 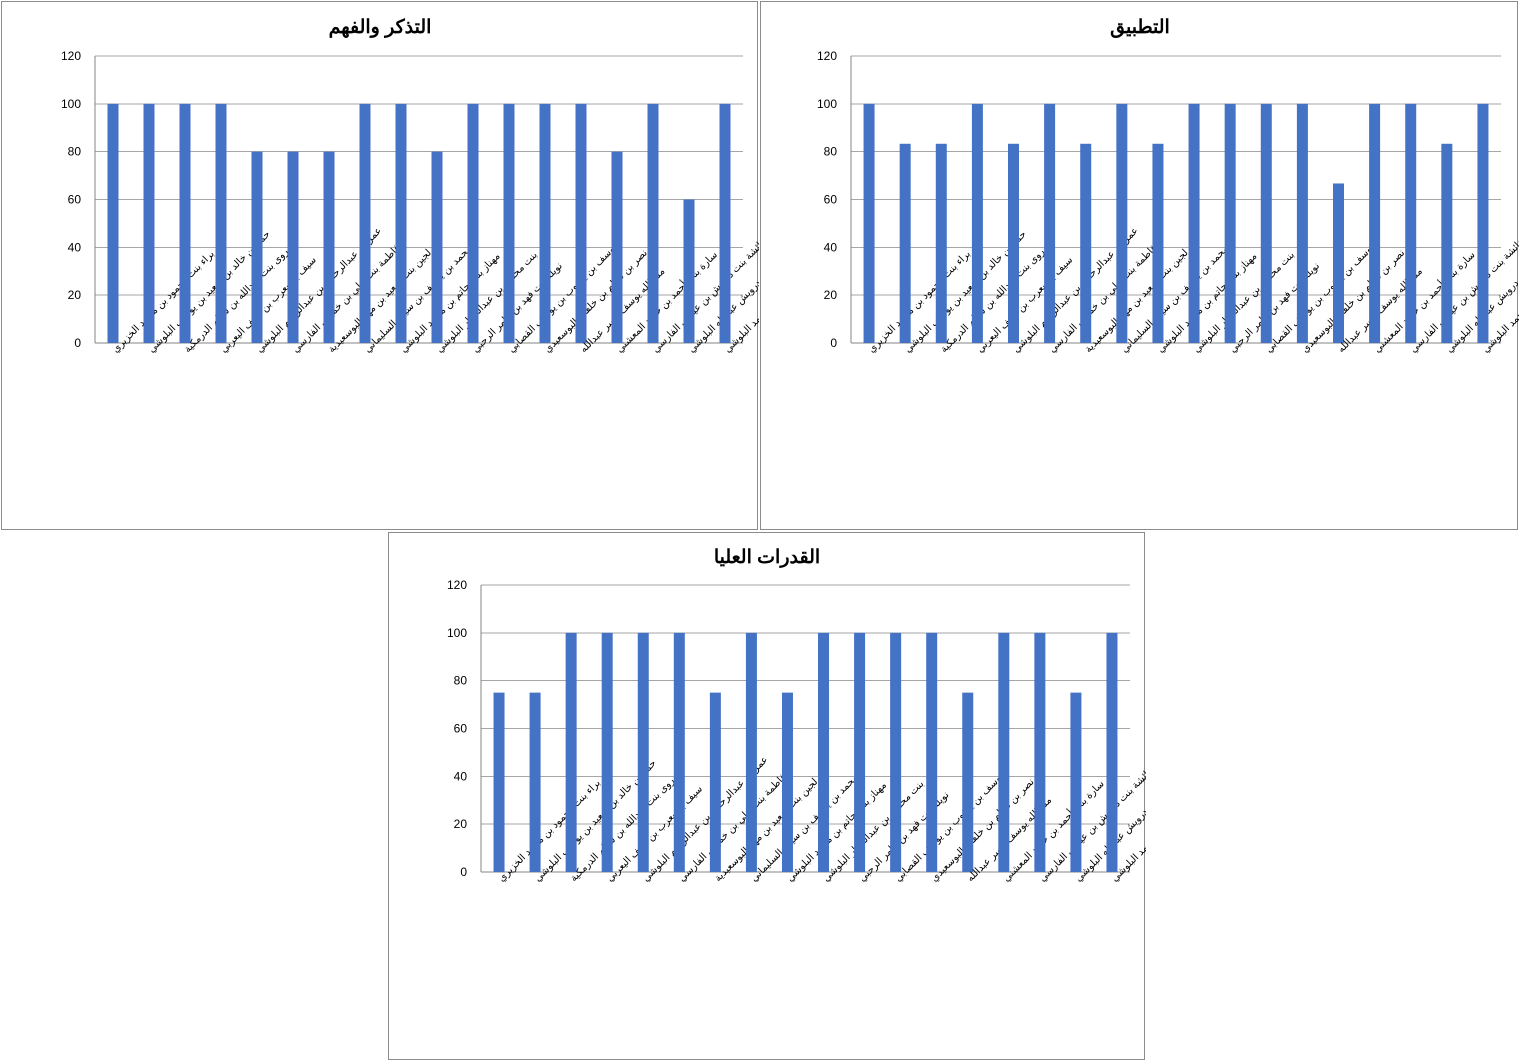 What do you see at coordinates (767, 557) in the screenshot?
I see `chart-title: القدرات العليا` at bounding box center [767, 557].